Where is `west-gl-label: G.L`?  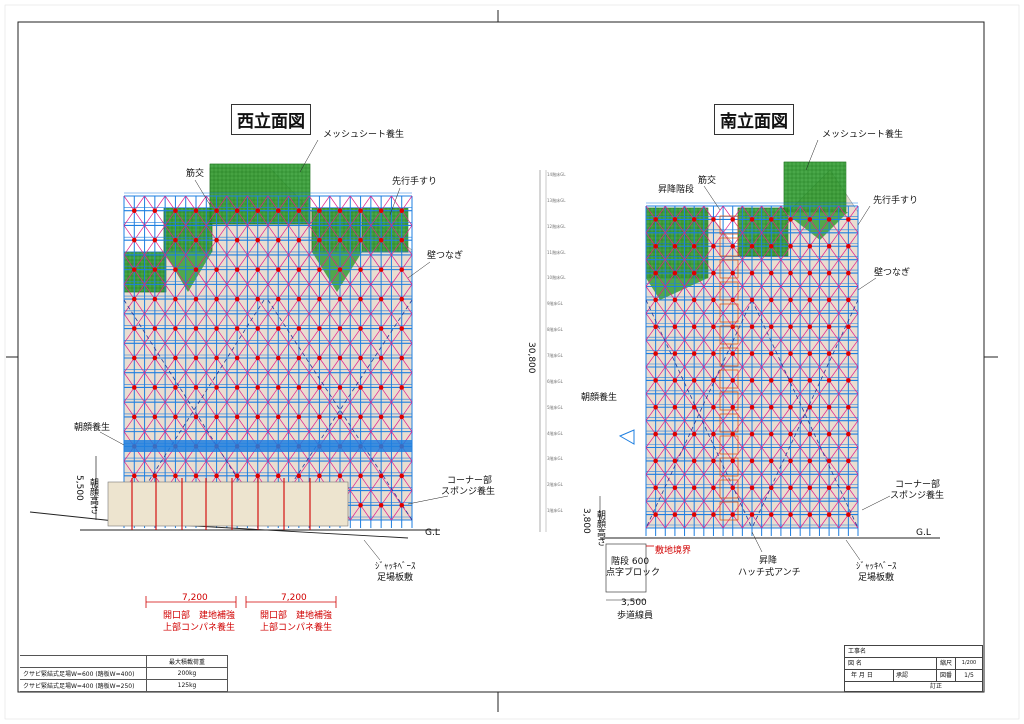 west-gl-label: G.L is located at coordinates (432, 533).